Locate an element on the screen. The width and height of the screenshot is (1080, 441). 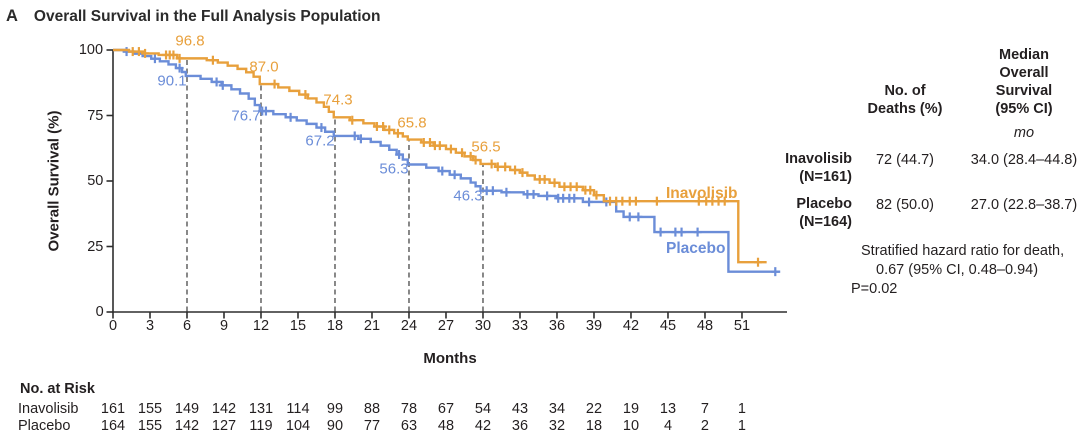
y-axis-label: Overall Survival (%) is located at coordinates (54, 181).